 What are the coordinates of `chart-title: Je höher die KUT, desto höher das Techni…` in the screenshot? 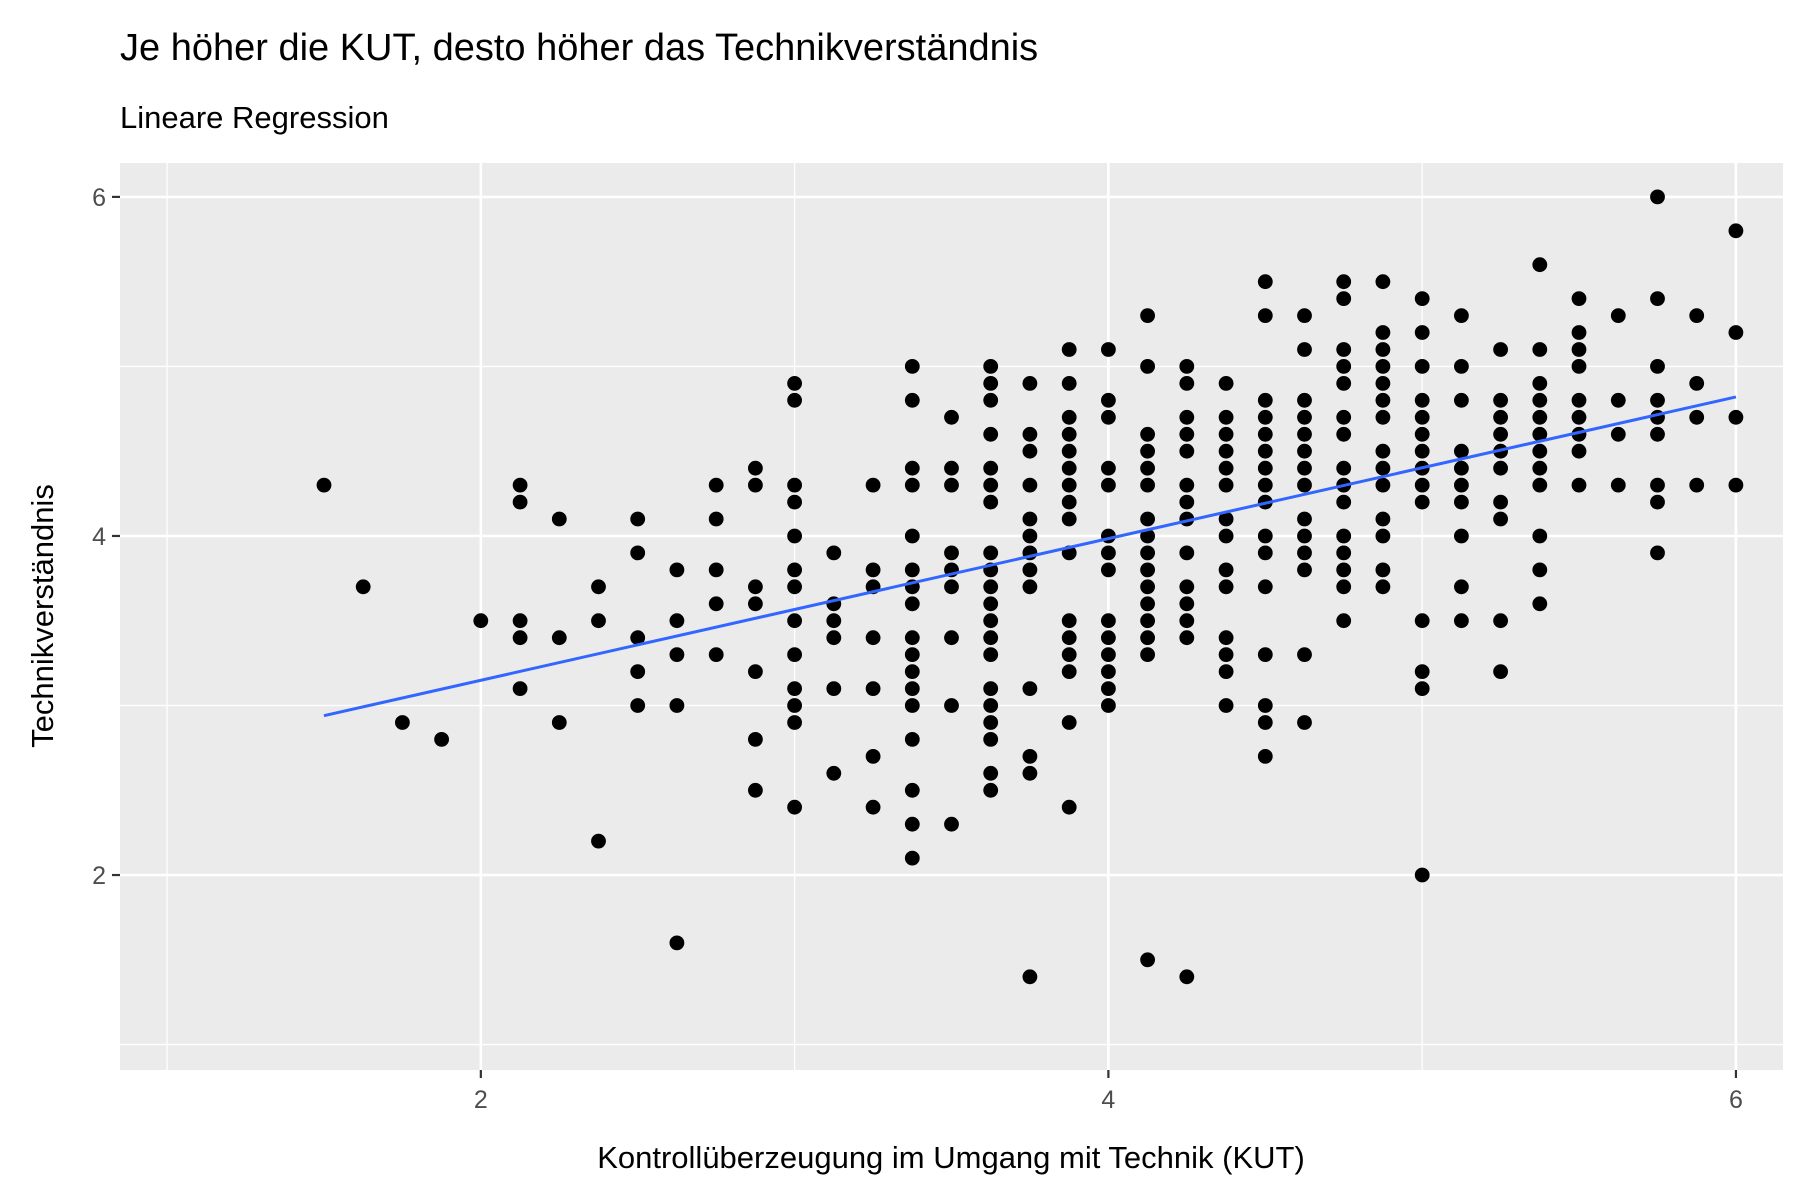 It's located at (579, 48).